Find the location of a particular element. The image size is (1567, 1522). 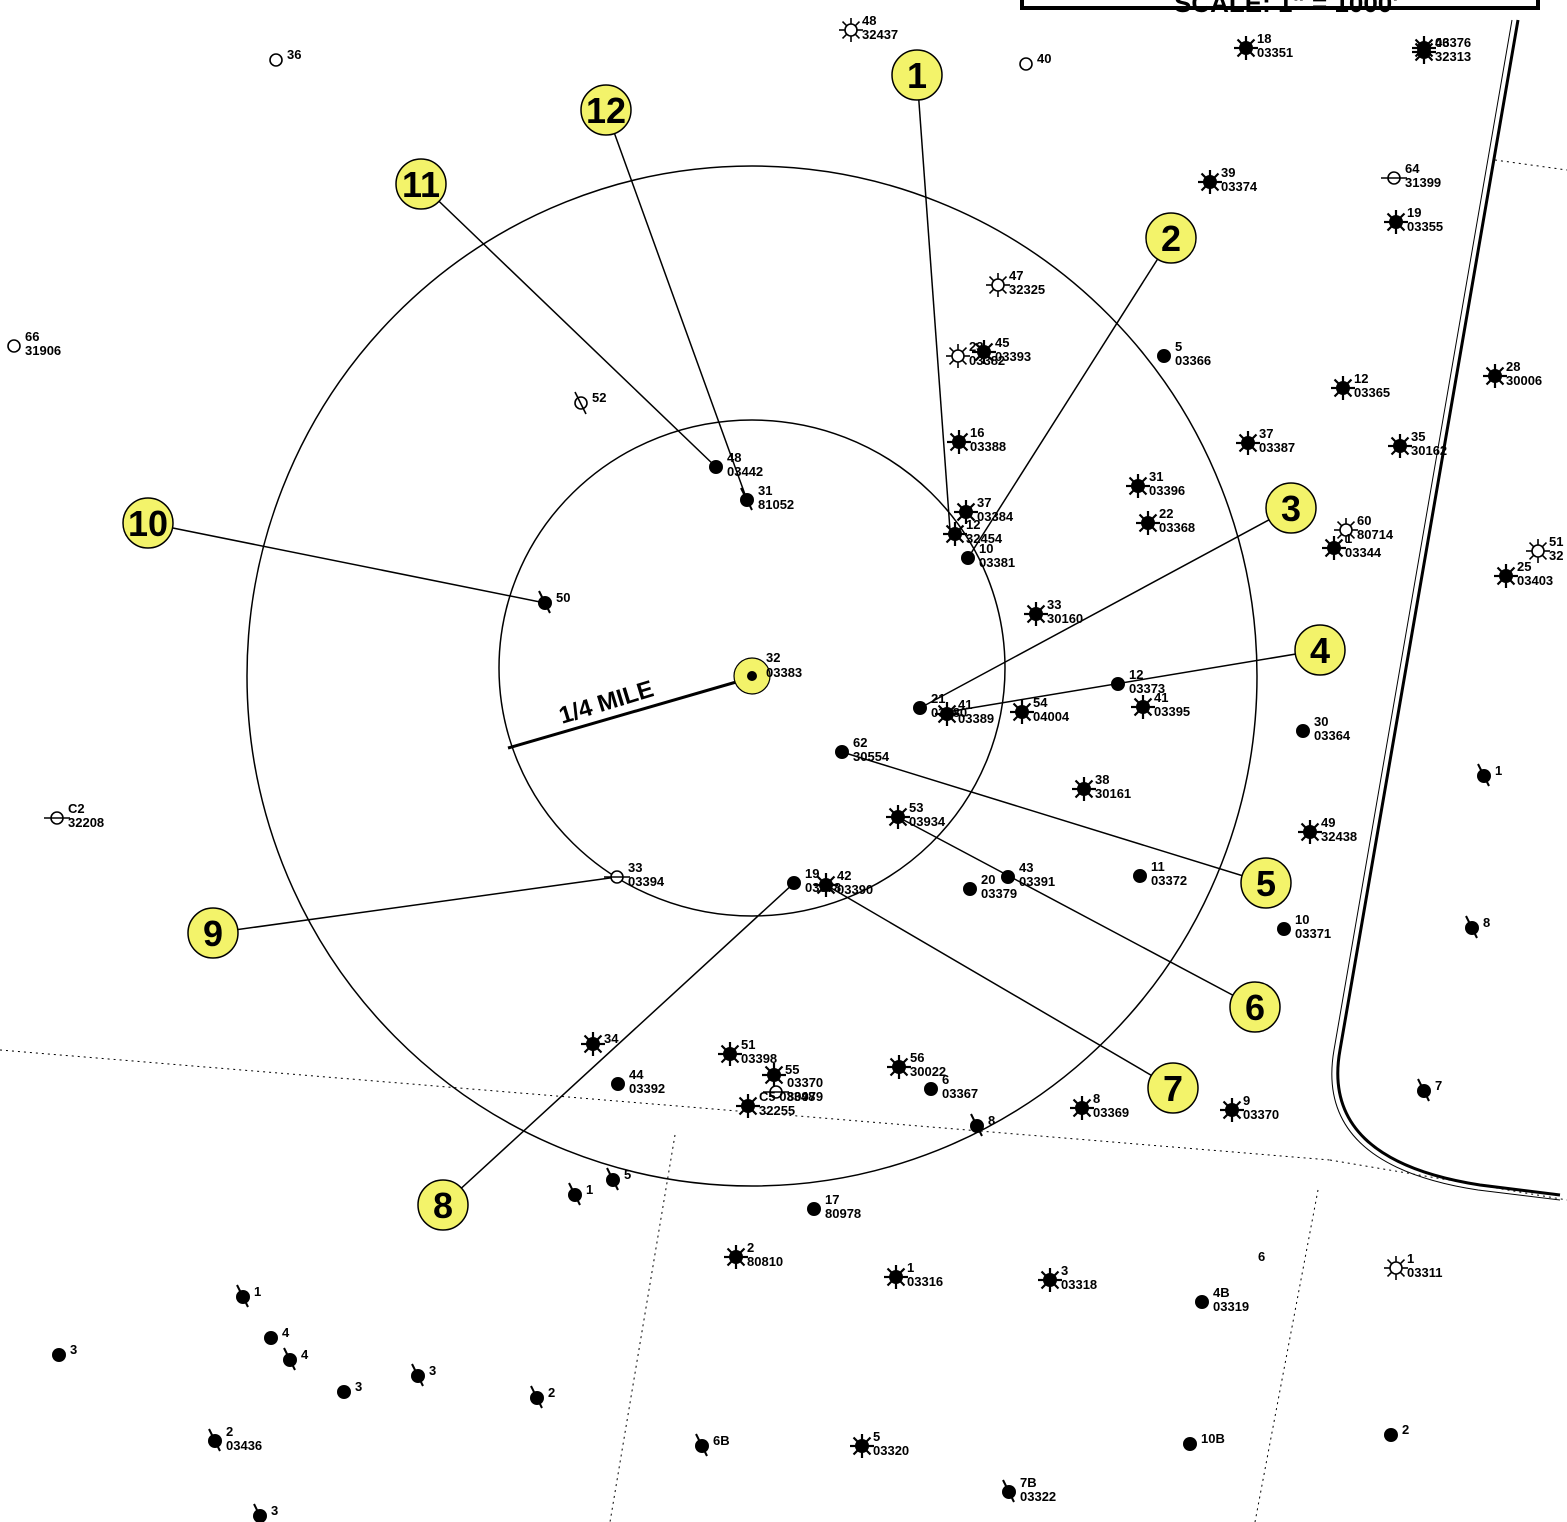

callout-5: 5 is located at coordinates (1266, 883).